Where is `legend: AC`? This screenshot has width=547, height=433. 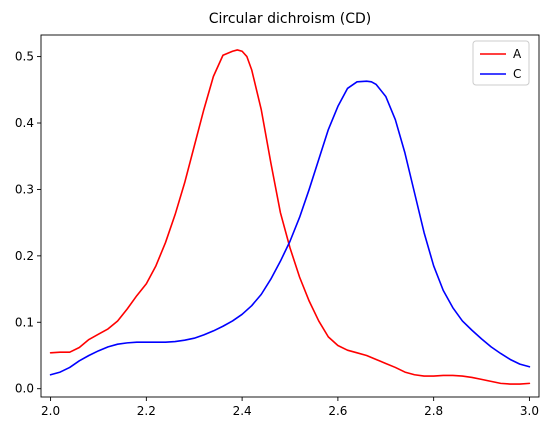
legend: AC is located at coordinates (501, 63).